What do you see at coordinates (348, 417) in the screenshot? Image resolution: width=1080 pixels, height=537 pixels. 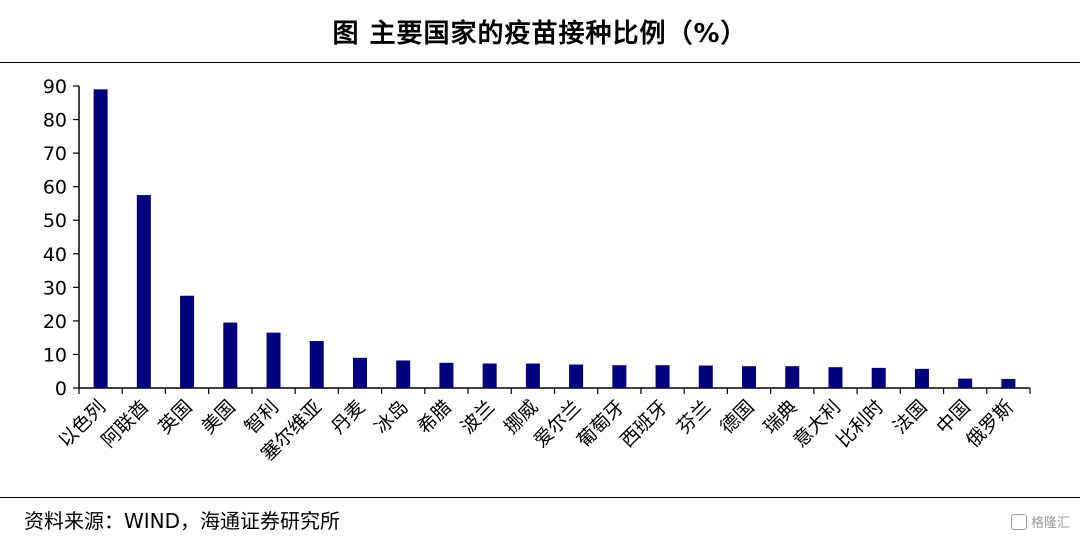 I see `x-tick-label: 丹麦` at bounding box center [348, 417].